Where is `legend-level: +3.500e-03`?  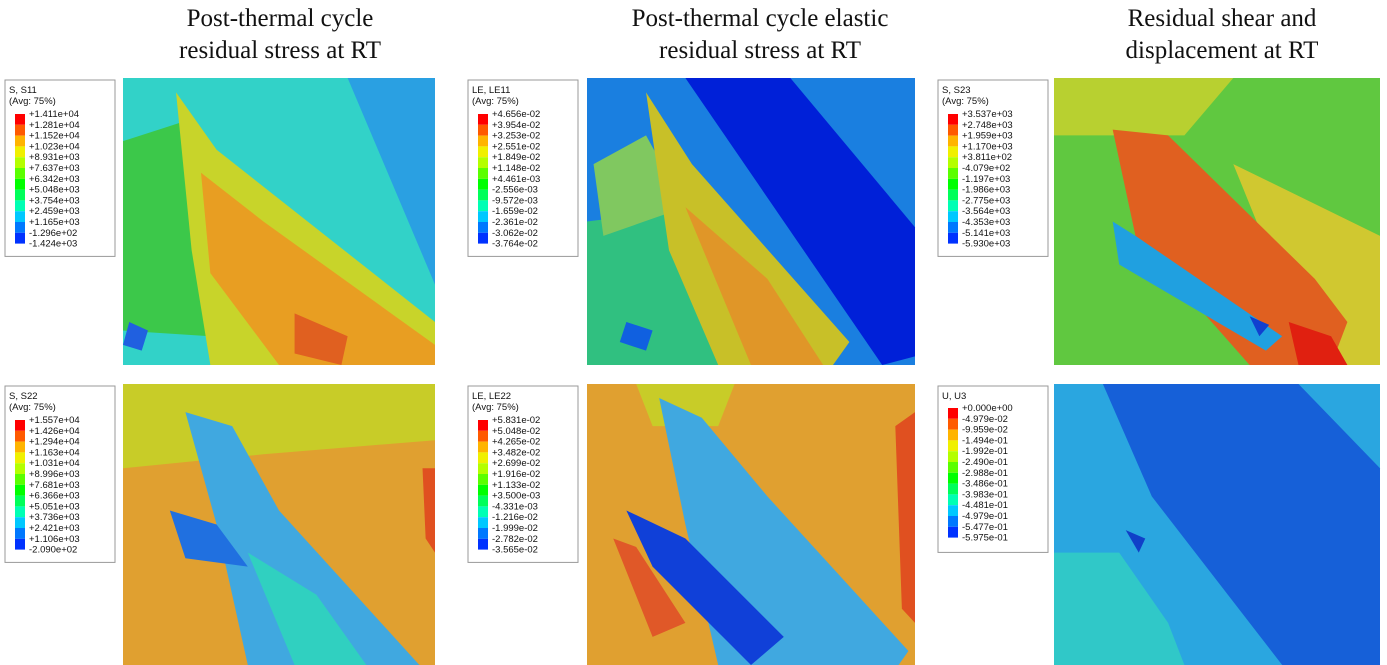 legend-level: +3.500e-03 is located at coordinates (516, 496).